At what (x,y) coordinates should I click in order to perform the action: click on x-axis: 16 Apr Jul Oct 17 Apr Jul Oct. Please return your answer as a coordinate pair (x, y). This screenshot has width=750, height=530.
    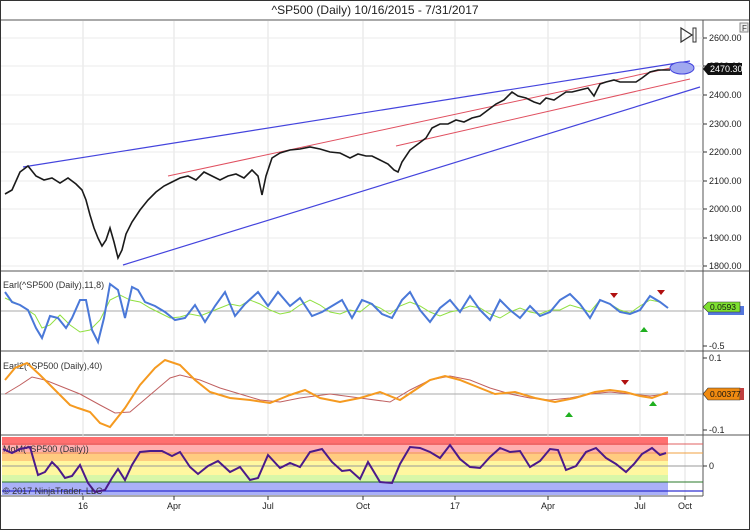
    Looking at the image, I should click on (385, 503).